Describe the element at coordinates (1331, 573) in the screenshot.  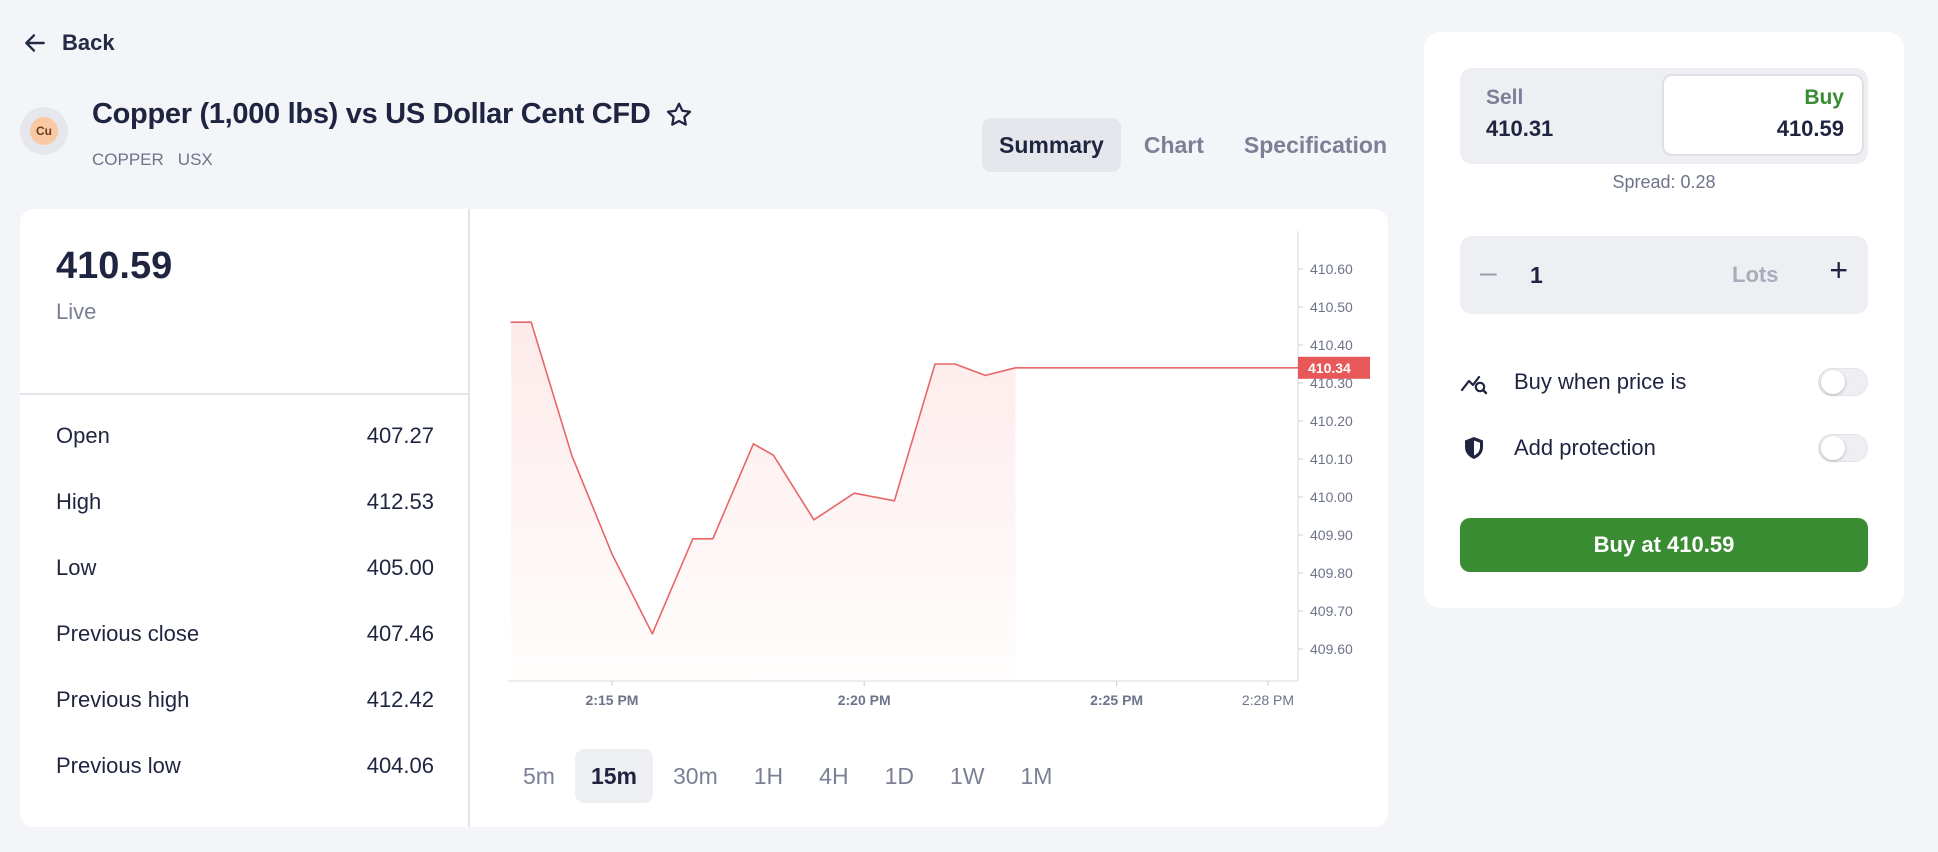
I see `y-tick-label: 409.80` at that location.